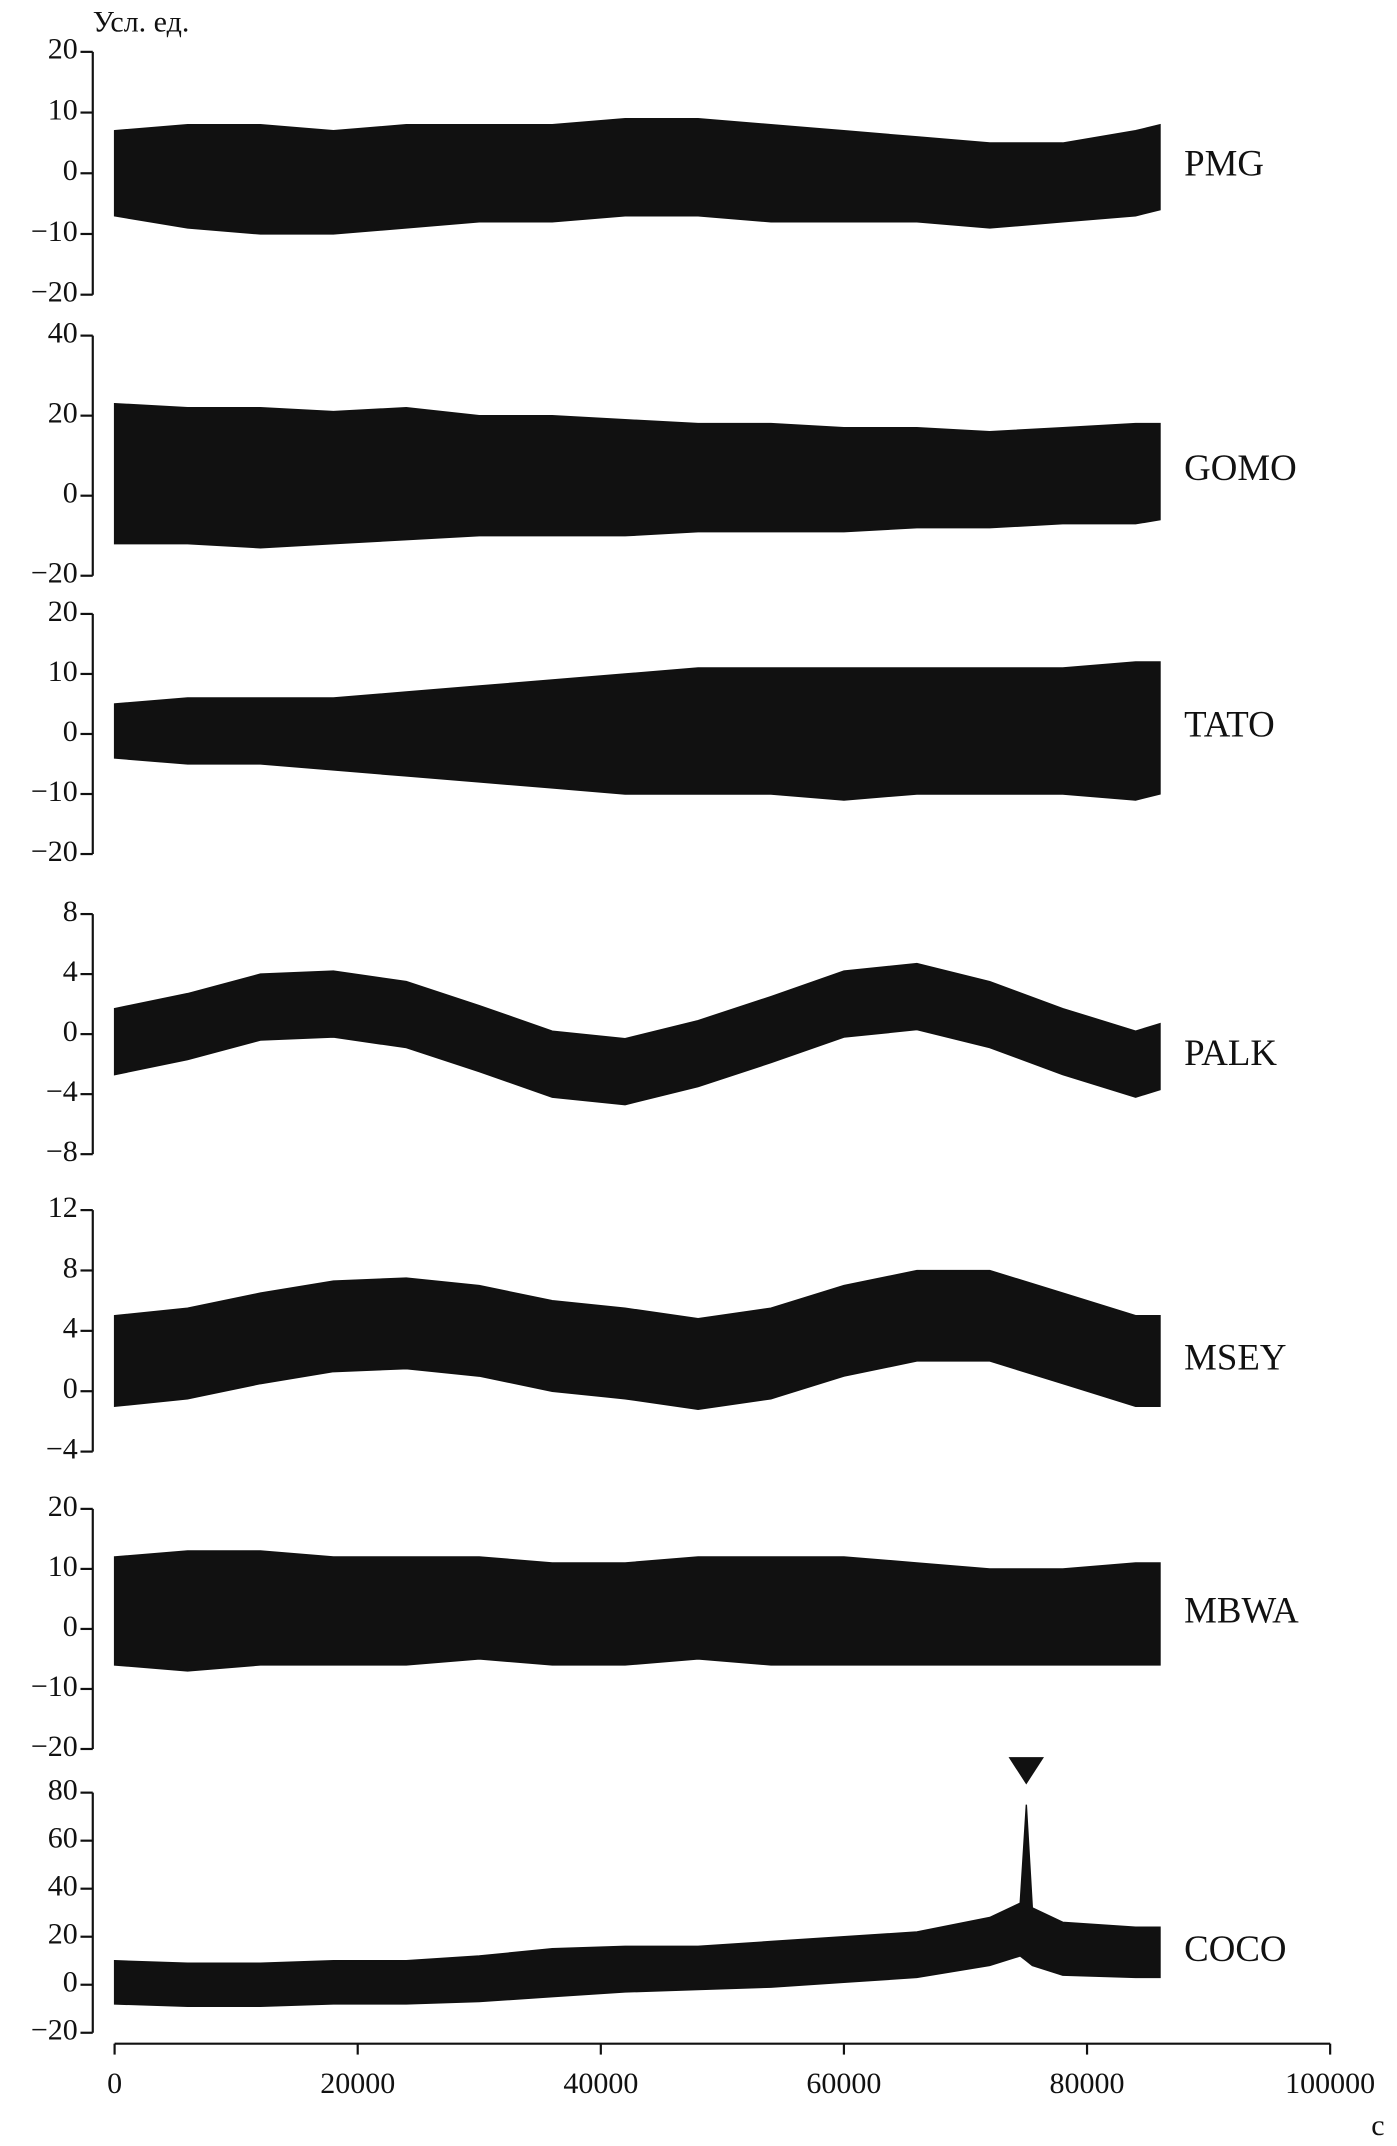 Image resolution: width=1397 pixels, height=2146 pixels. What do you see at coordinates (1240, 467) in the screenshot?
I see `station-label: GOMO` at bounding box center [1240, 467].